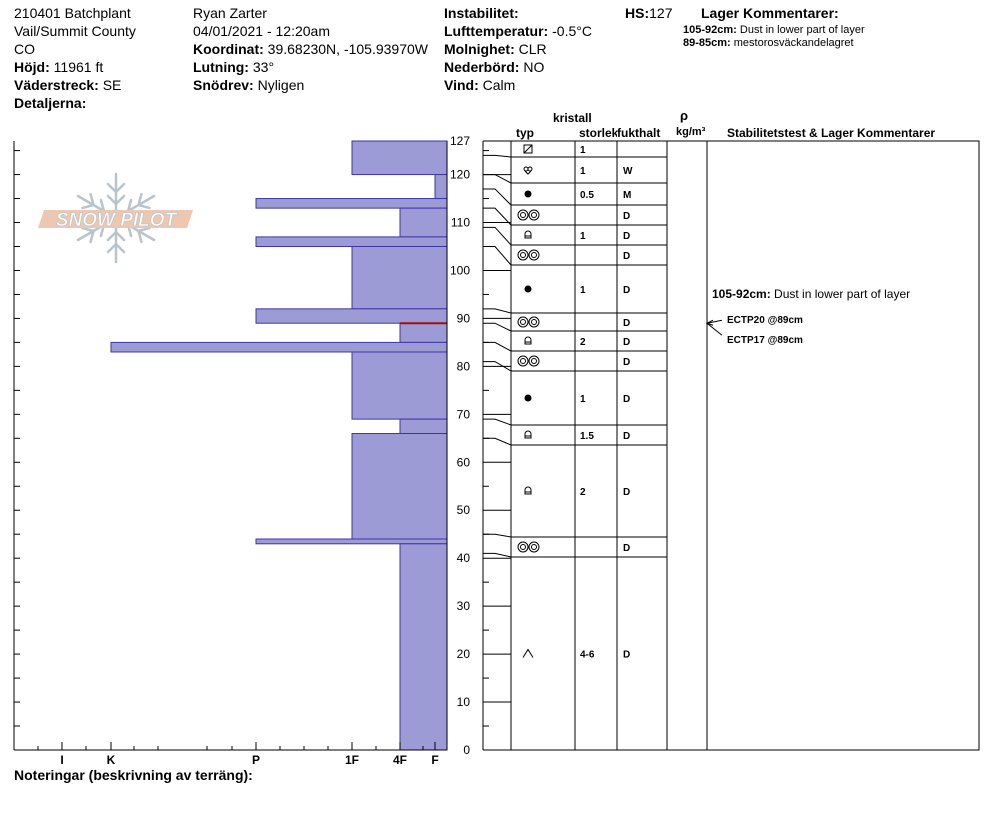 This screenshot has height=840, width=994. What do you see at coordinates (714, 329) in the screenshot?
I see `stability-test-arrow` at bounding box center [714, 329].